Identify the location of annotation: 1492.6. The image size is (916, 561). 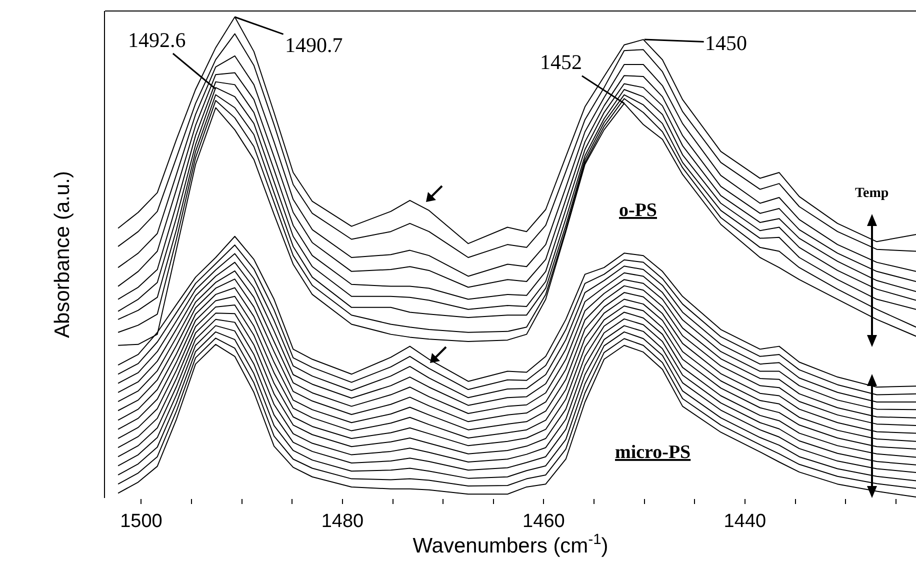
(157, 40).